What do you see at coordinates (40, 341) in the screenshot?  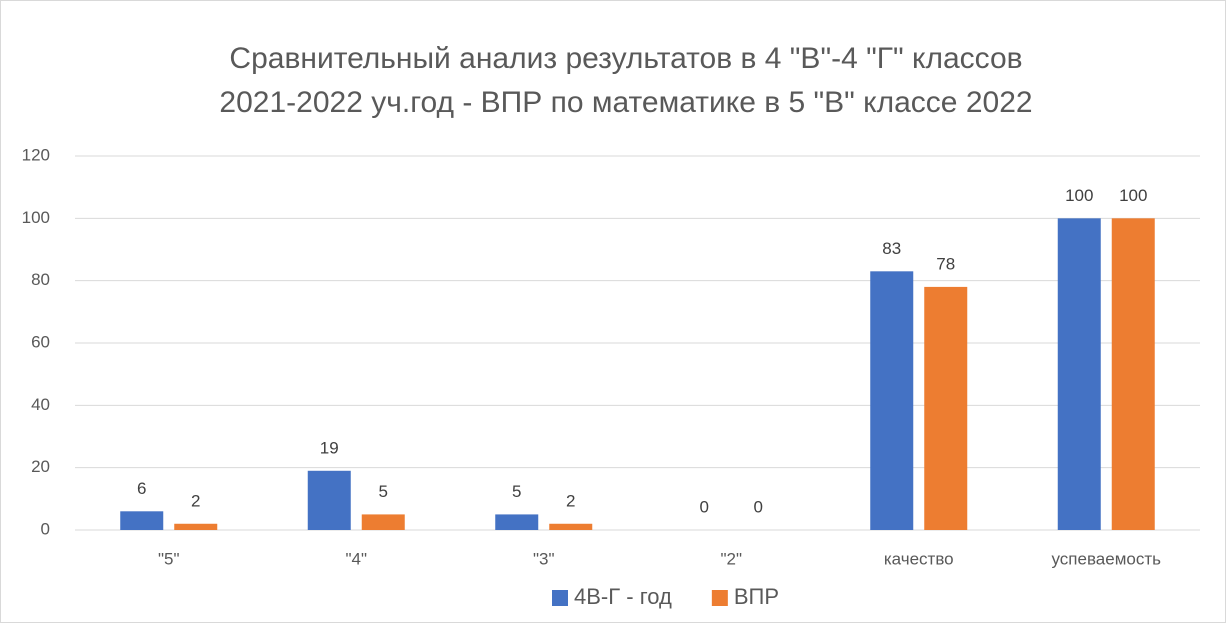 I see `y-tick-label: 60` at bounding box center [40, 341].